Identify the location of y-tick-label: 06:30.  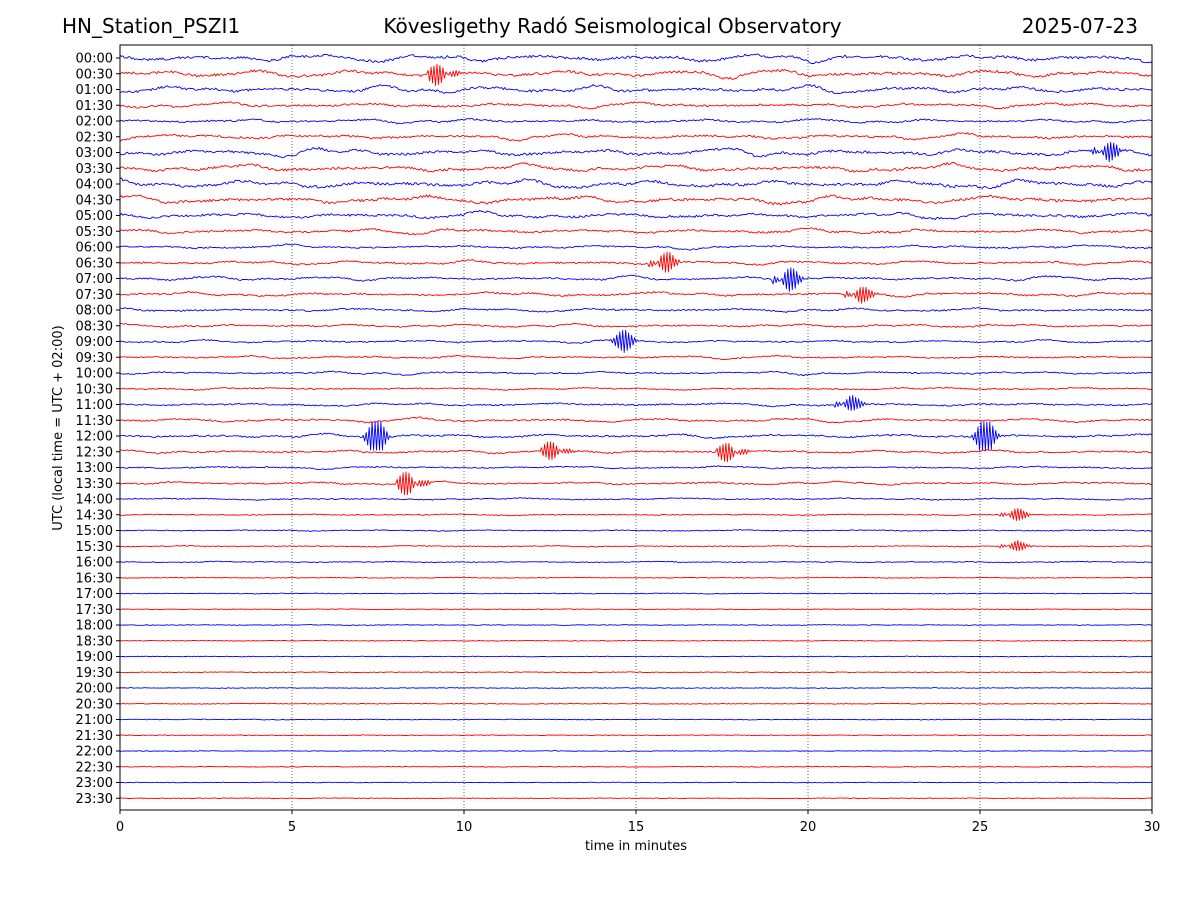
(94, 263).